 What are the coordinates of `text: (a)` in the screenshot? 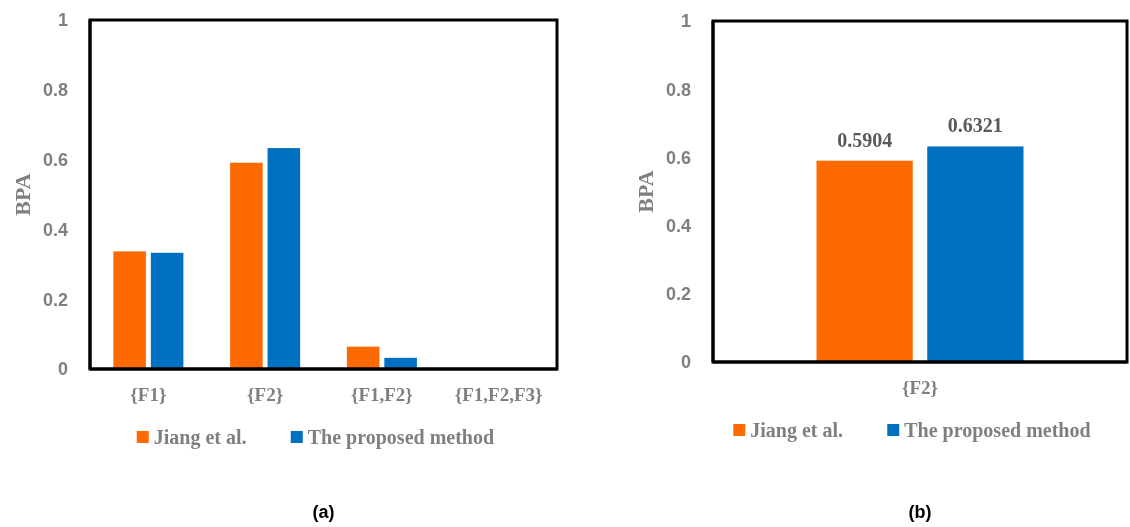 It's located at (323, 512).